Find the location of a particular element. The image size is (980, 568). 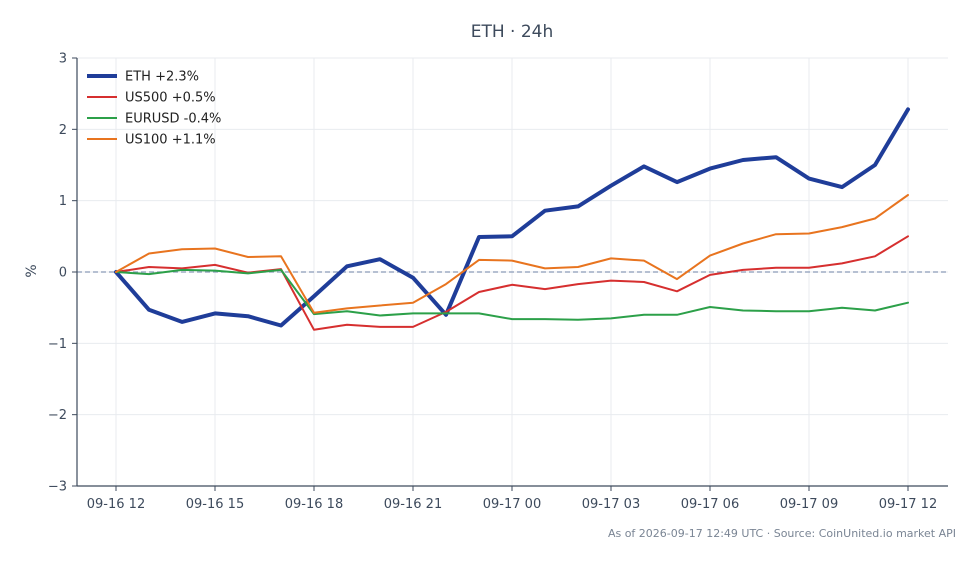

y-tick-label: −2 is located at coordinates (57, 415).